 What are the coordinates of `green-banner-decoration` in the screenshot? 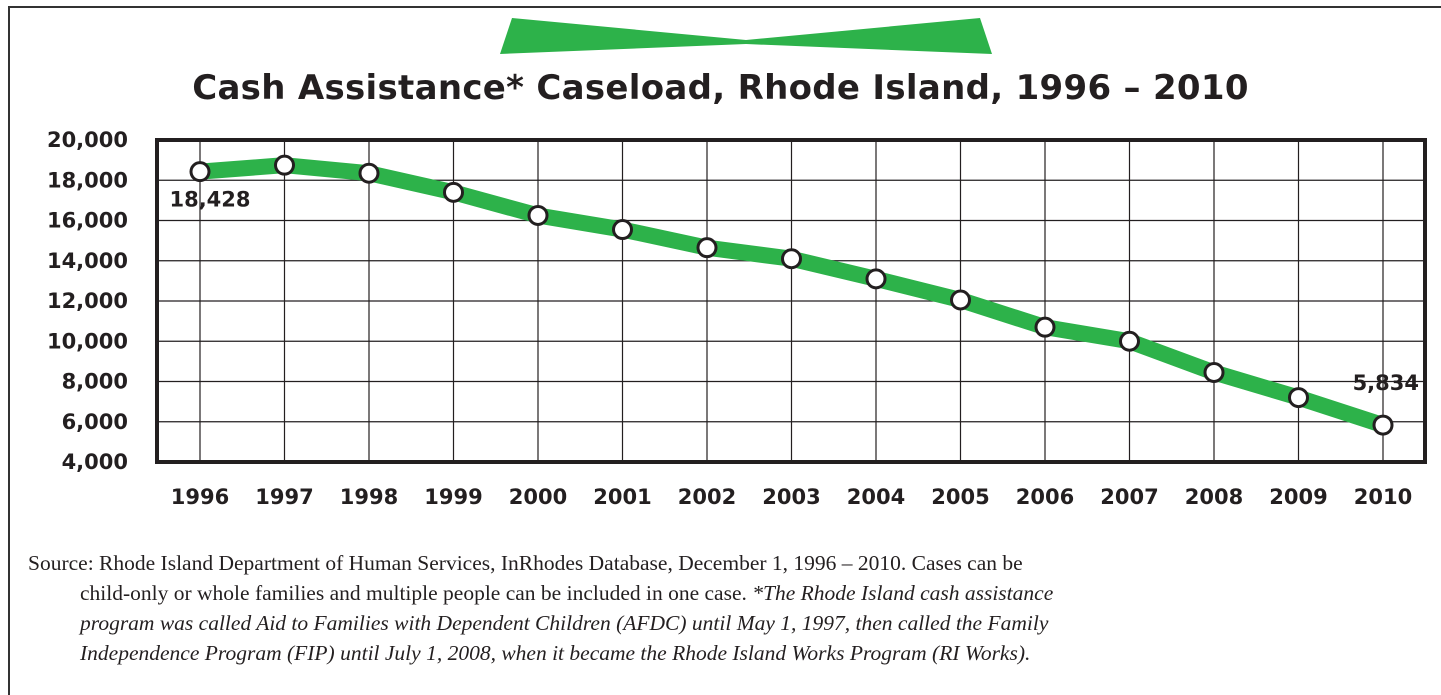 It's located at (746, 36).